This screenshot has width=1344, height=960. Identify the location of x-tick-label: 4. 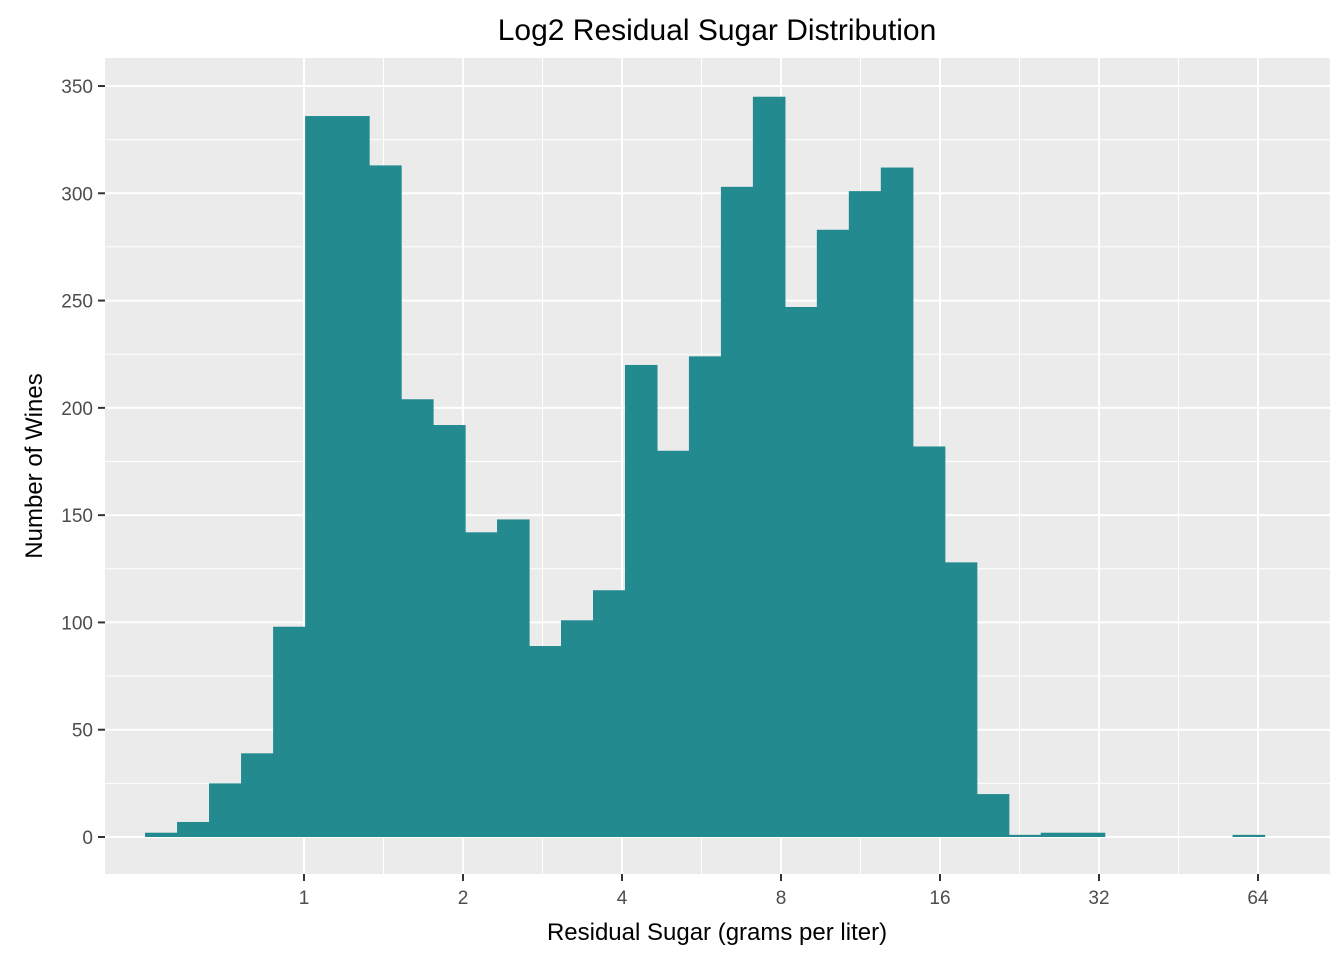
(622, 898).